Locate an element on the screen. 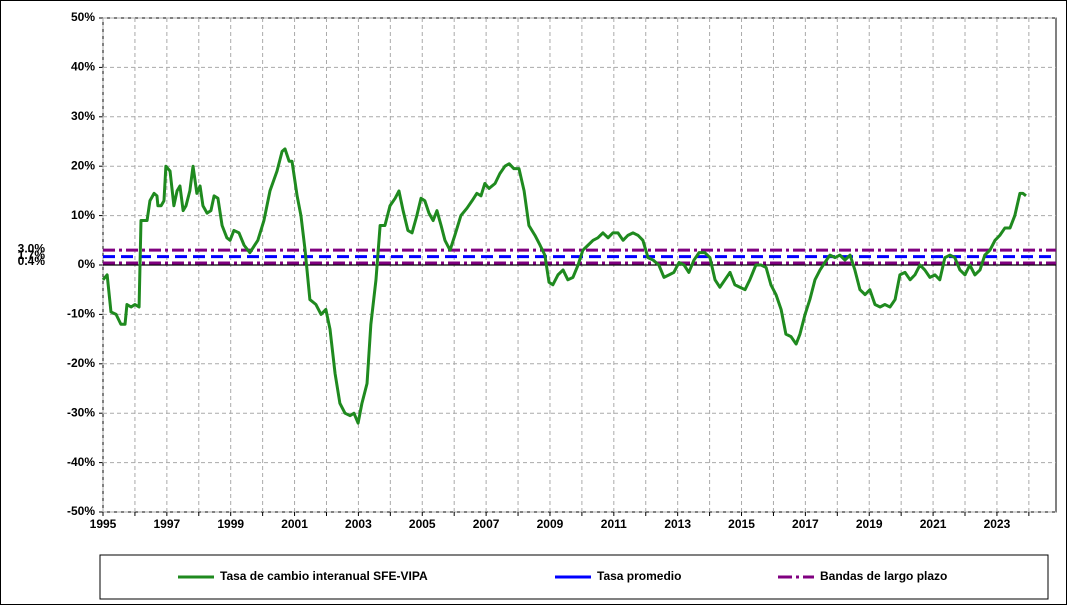 Image resolution: width=1067 pixels, height=605 pixels. y-tick-label: 0% is located at coordinates (87, 264).